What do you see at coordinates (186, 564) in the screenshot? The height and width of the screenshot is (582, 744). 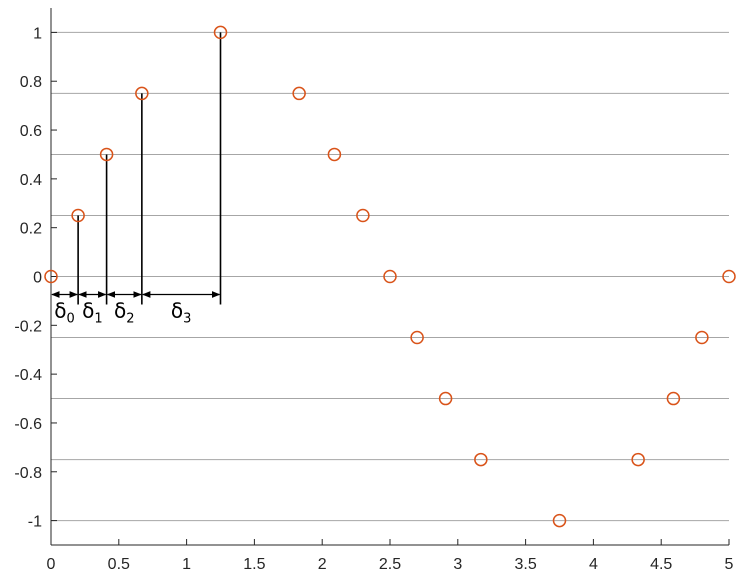 I see `x-tick-label: 1` at bounding box center [186, 564].